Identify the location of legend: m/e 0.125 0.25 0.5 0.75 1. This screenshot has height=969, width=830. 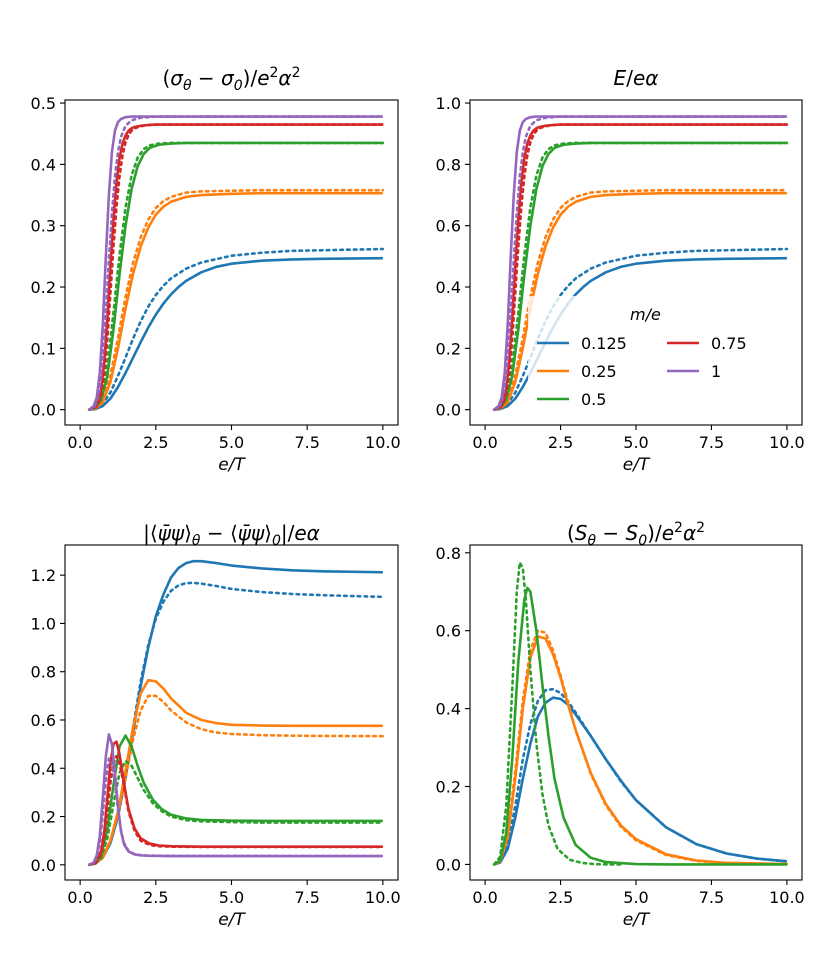
(659, 352).